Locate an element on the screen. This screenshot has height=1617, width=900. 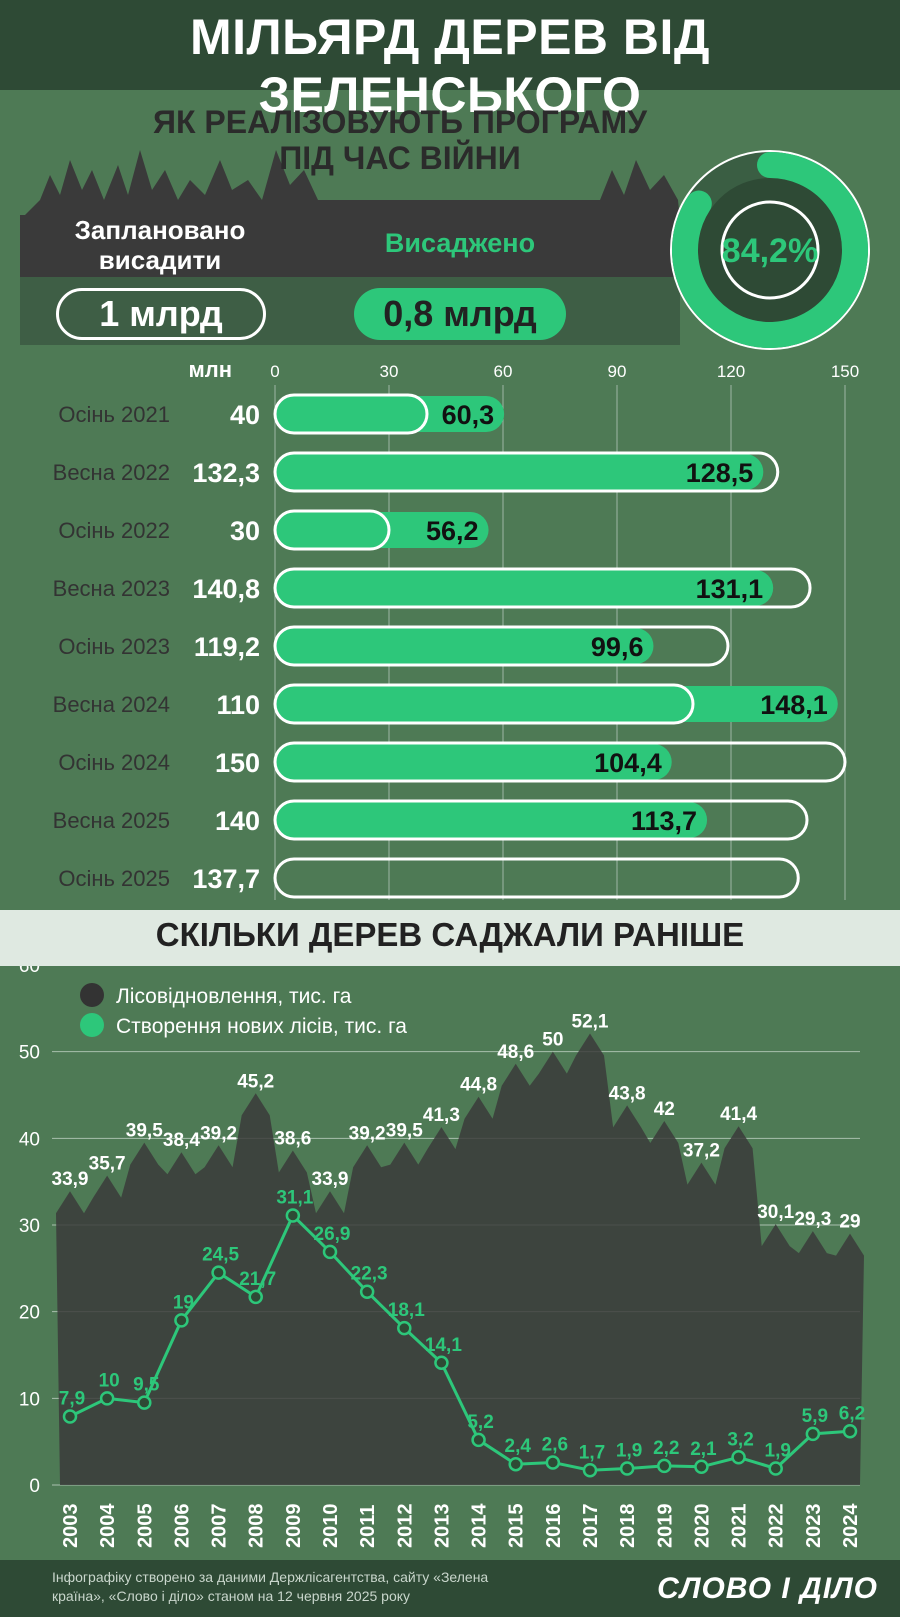
reforestation-value-label: 38,4 is located at coordinates (181, 1140).